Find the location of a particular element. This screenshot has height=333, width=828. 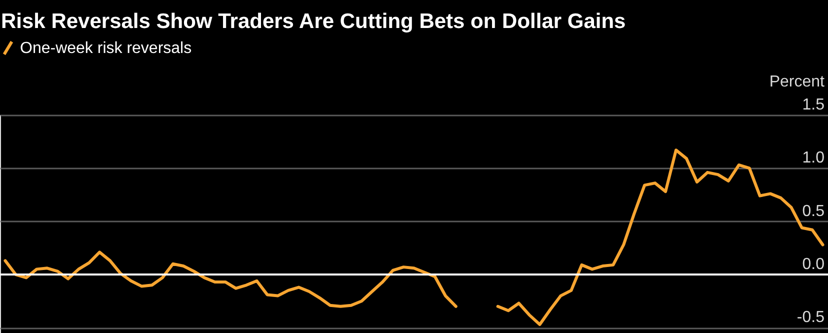

y-tick-label: 0.5 is located at coordinates (813, 211).